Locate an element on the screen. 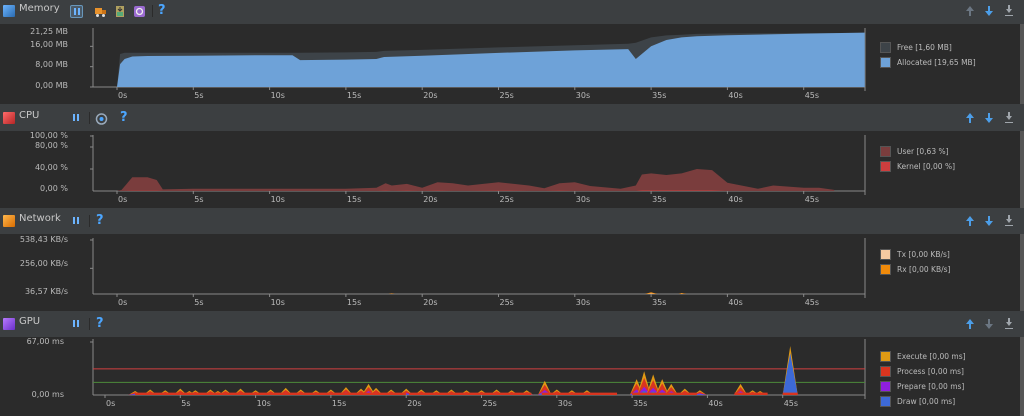 This screenshot has width=1024, height=416. cpu-monitor-icon is located at coordinates (9, 118).